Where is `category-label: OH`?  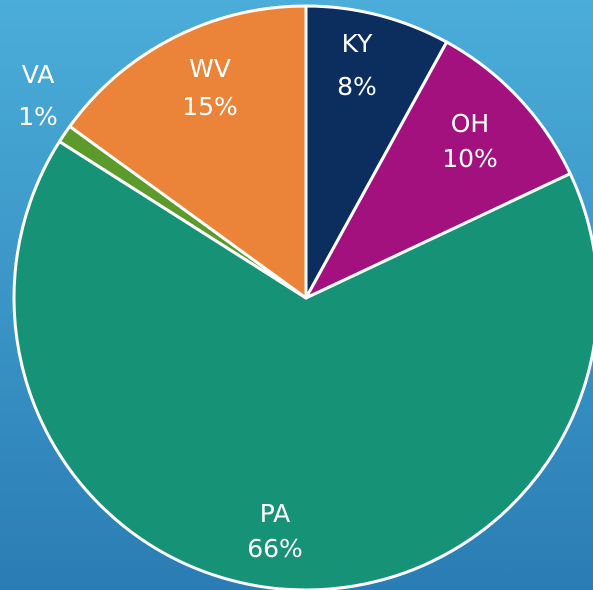
category-label: OH is located at coordinates (470, 123).